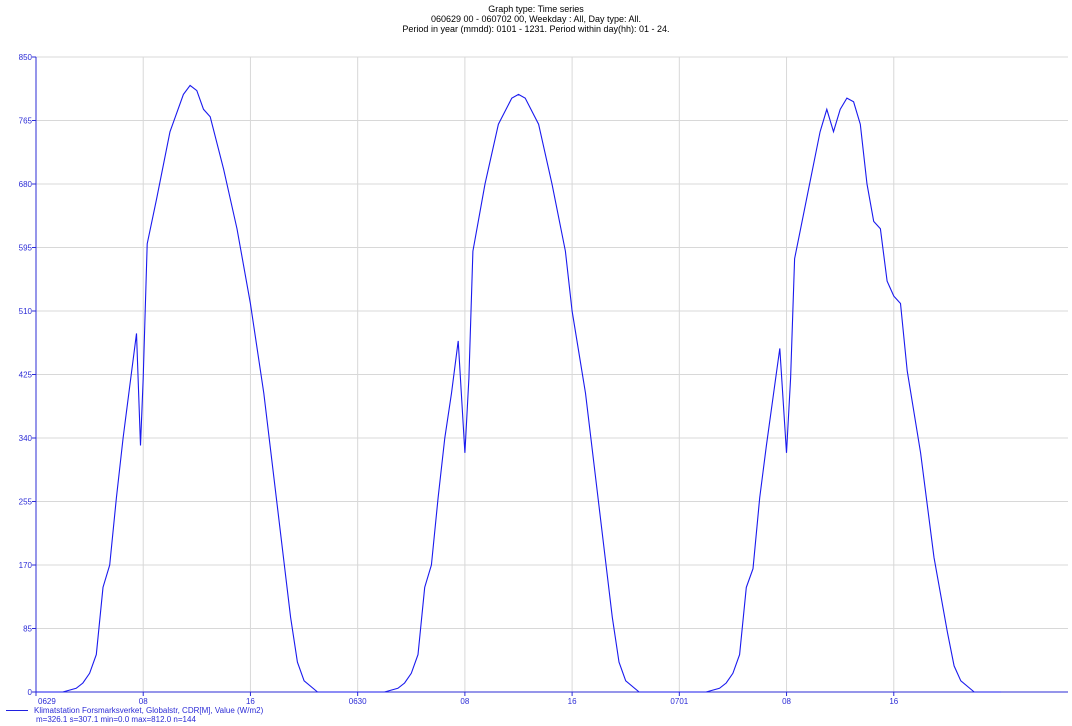 This screenshot has width=1072, height=726. What do you see at coordinates (26, 121) in the screenshot?
I see `y-tick-label: 765` at bounding box center [26, 121].